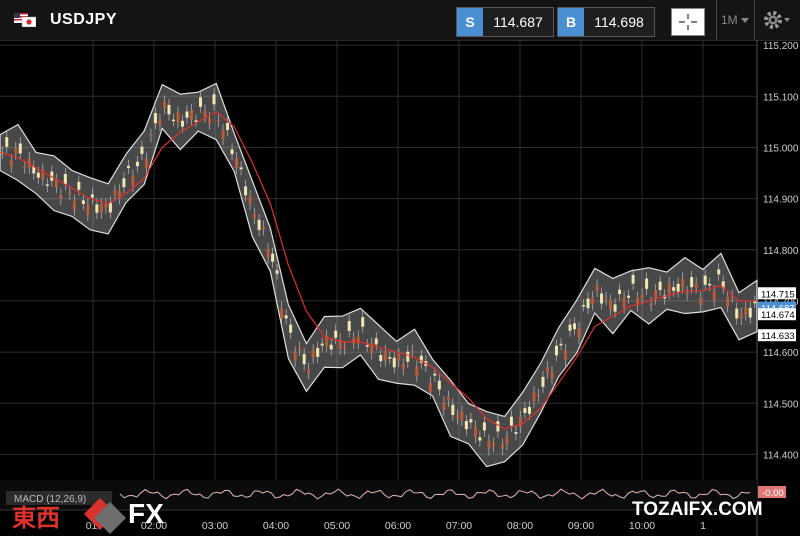 The image size is (800, 536). Describe the element at coordinates (778, 336) in the screenshot. I see `price-tag-label: 114.633` at that location.